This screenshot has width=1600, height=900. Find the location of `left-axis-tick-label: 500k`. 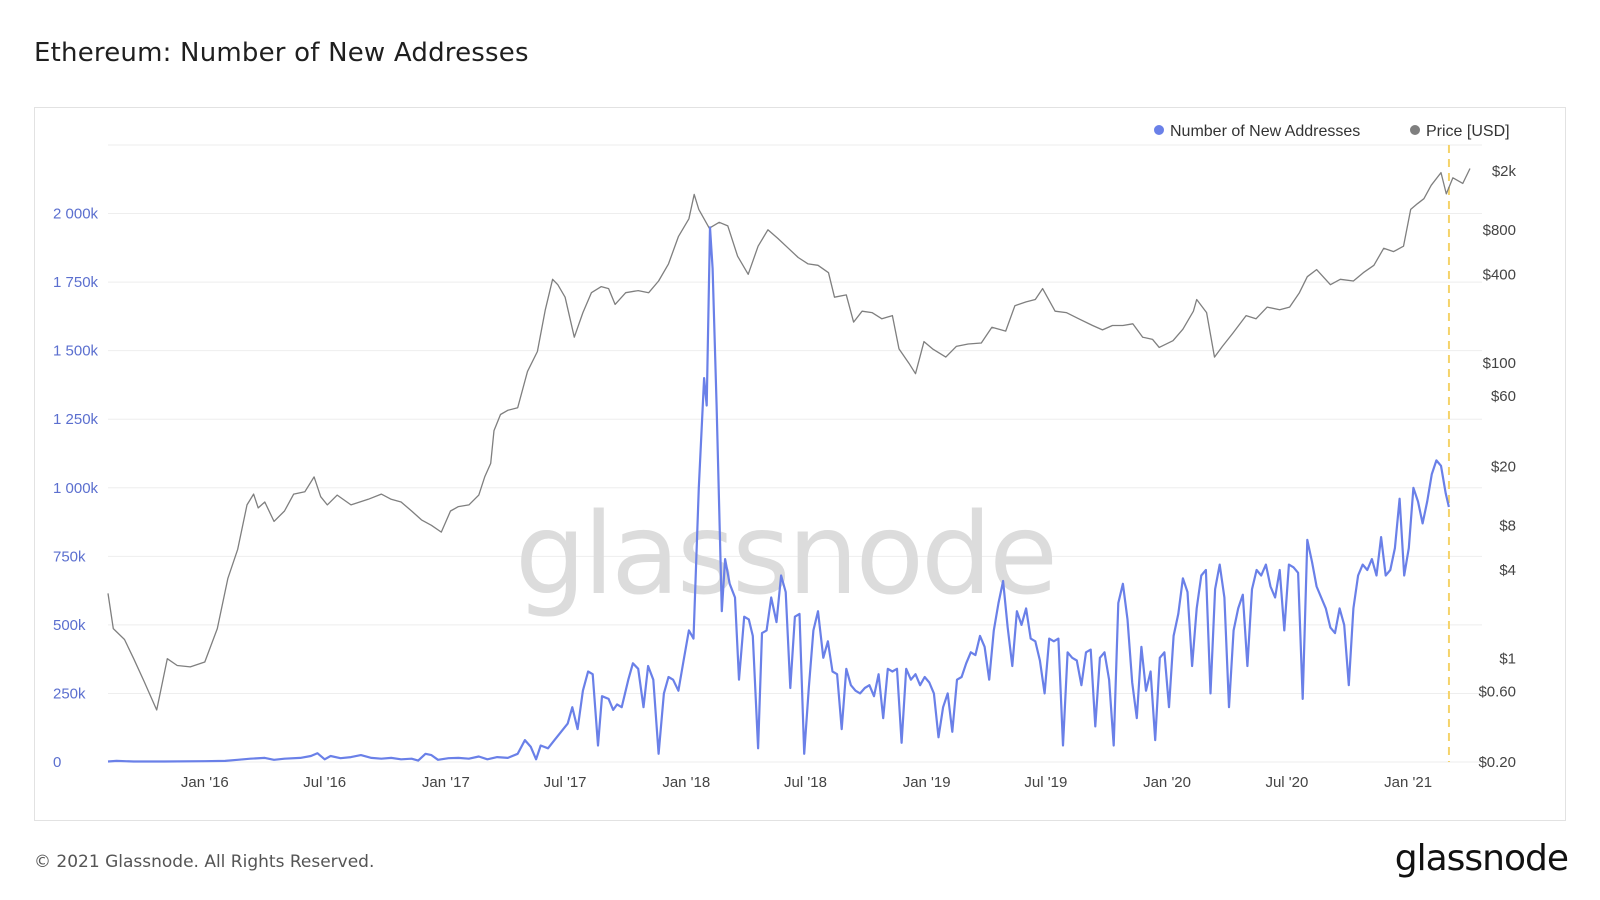

left-axis-tick-label: 500k is located at coordinates (69, 625).